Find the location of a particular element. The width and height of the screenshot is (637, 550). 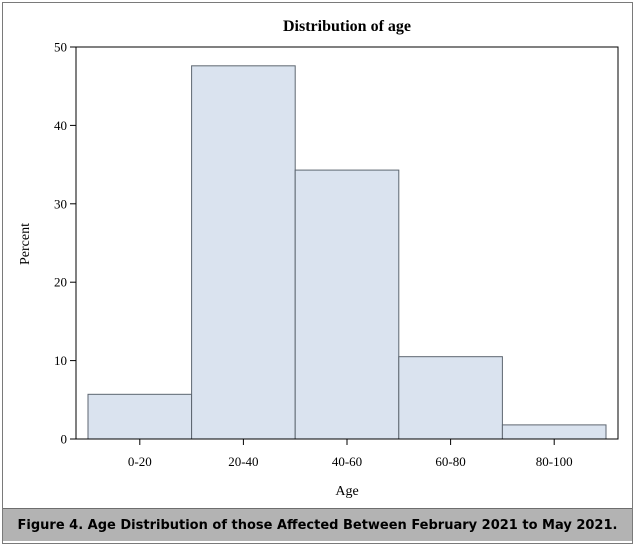

y-tick-label: 40 is located at coordinates (60, 125).